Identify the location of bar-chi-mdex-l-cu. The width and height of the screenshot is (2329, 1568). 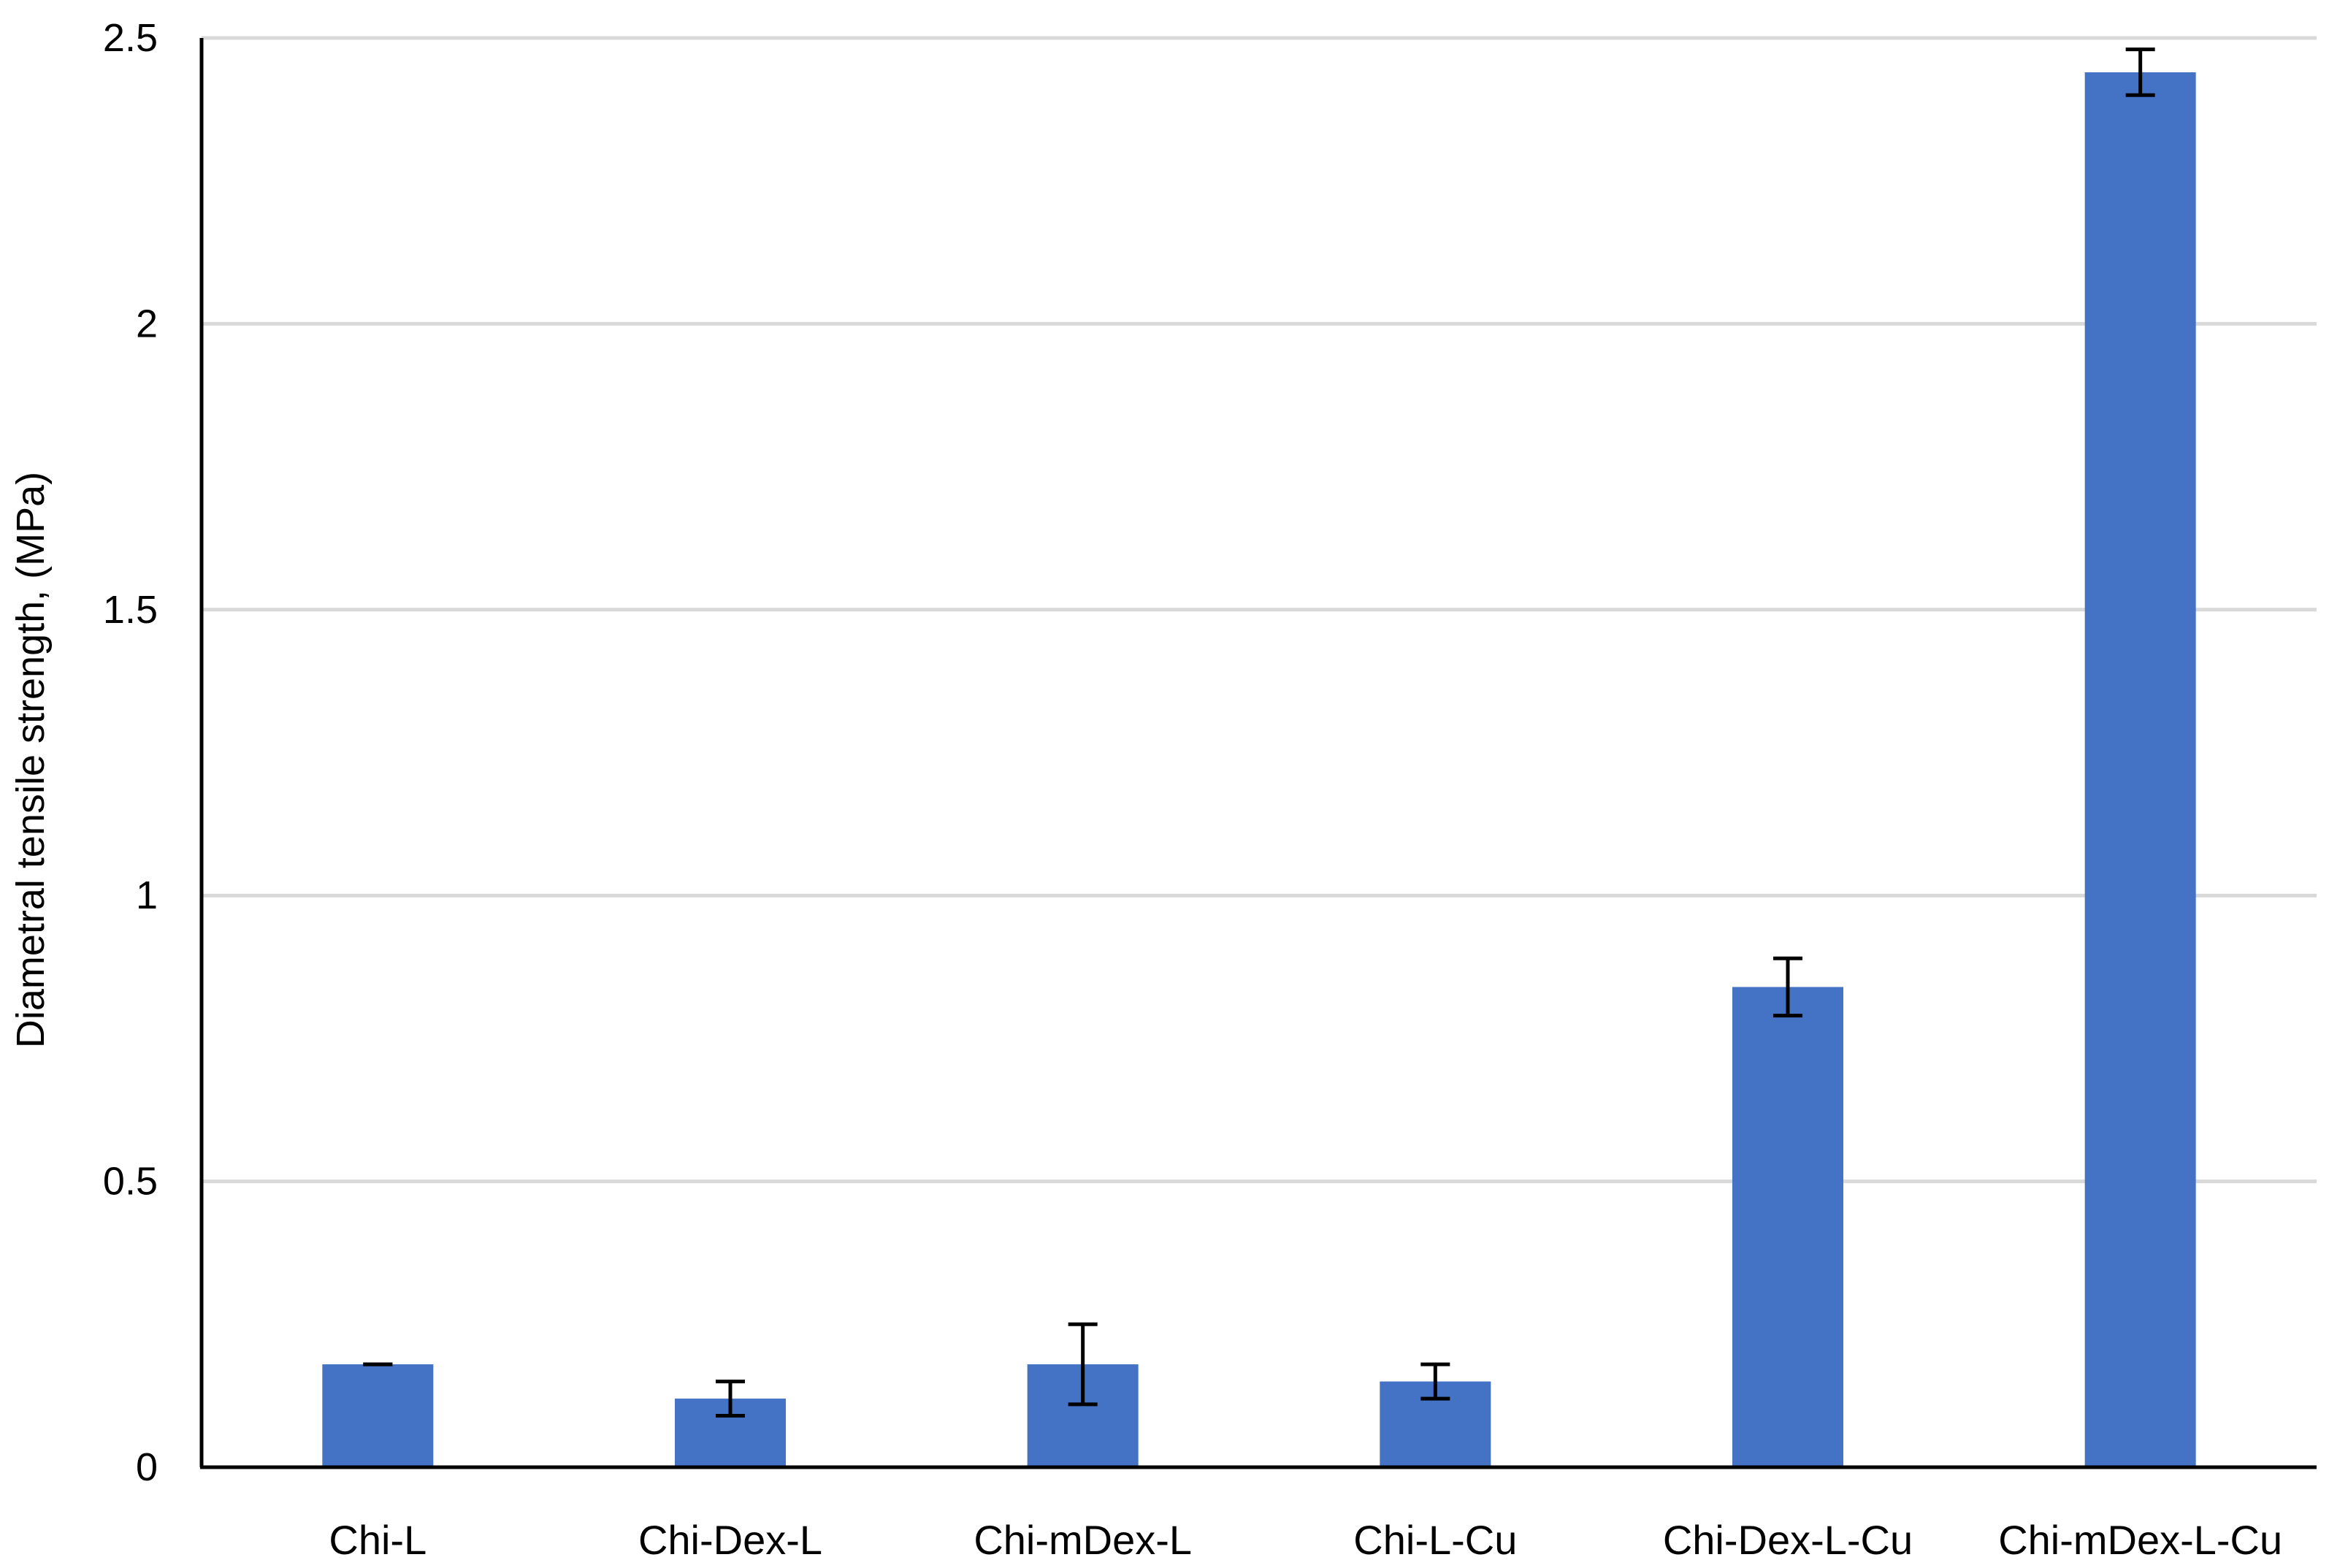
(2140, 769).